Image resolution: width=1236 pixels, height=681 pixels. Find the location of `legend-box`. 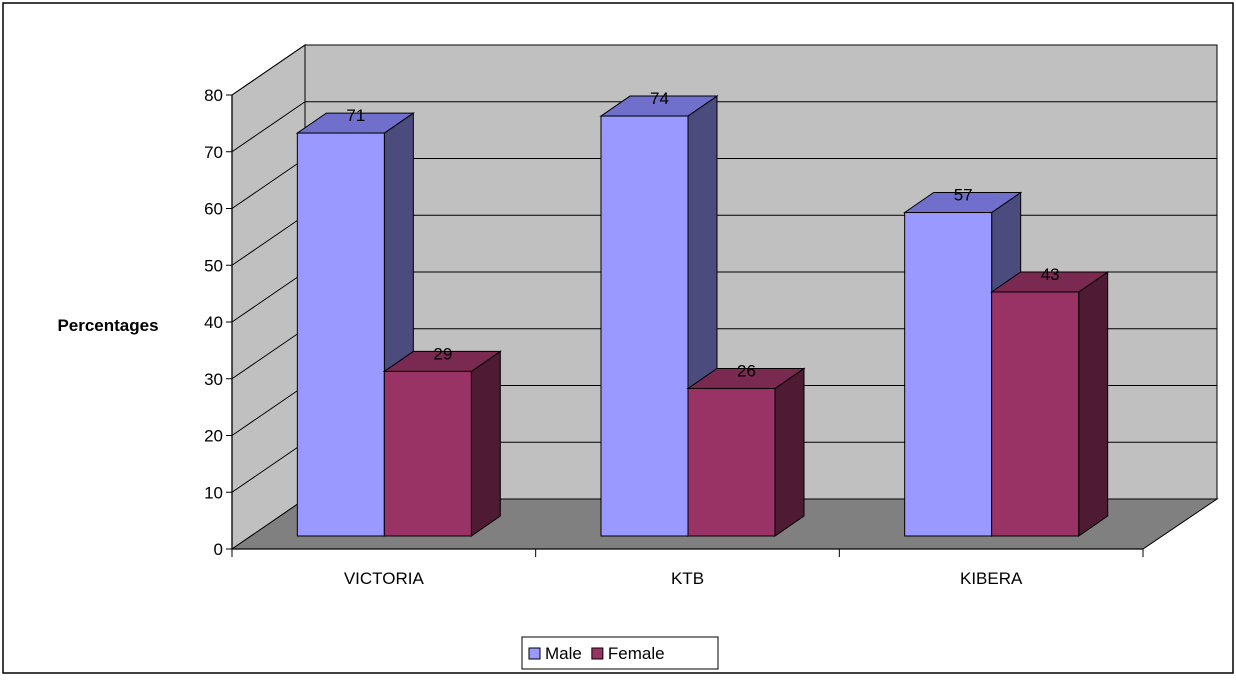

legend-box is located at coordinates (620, 653).